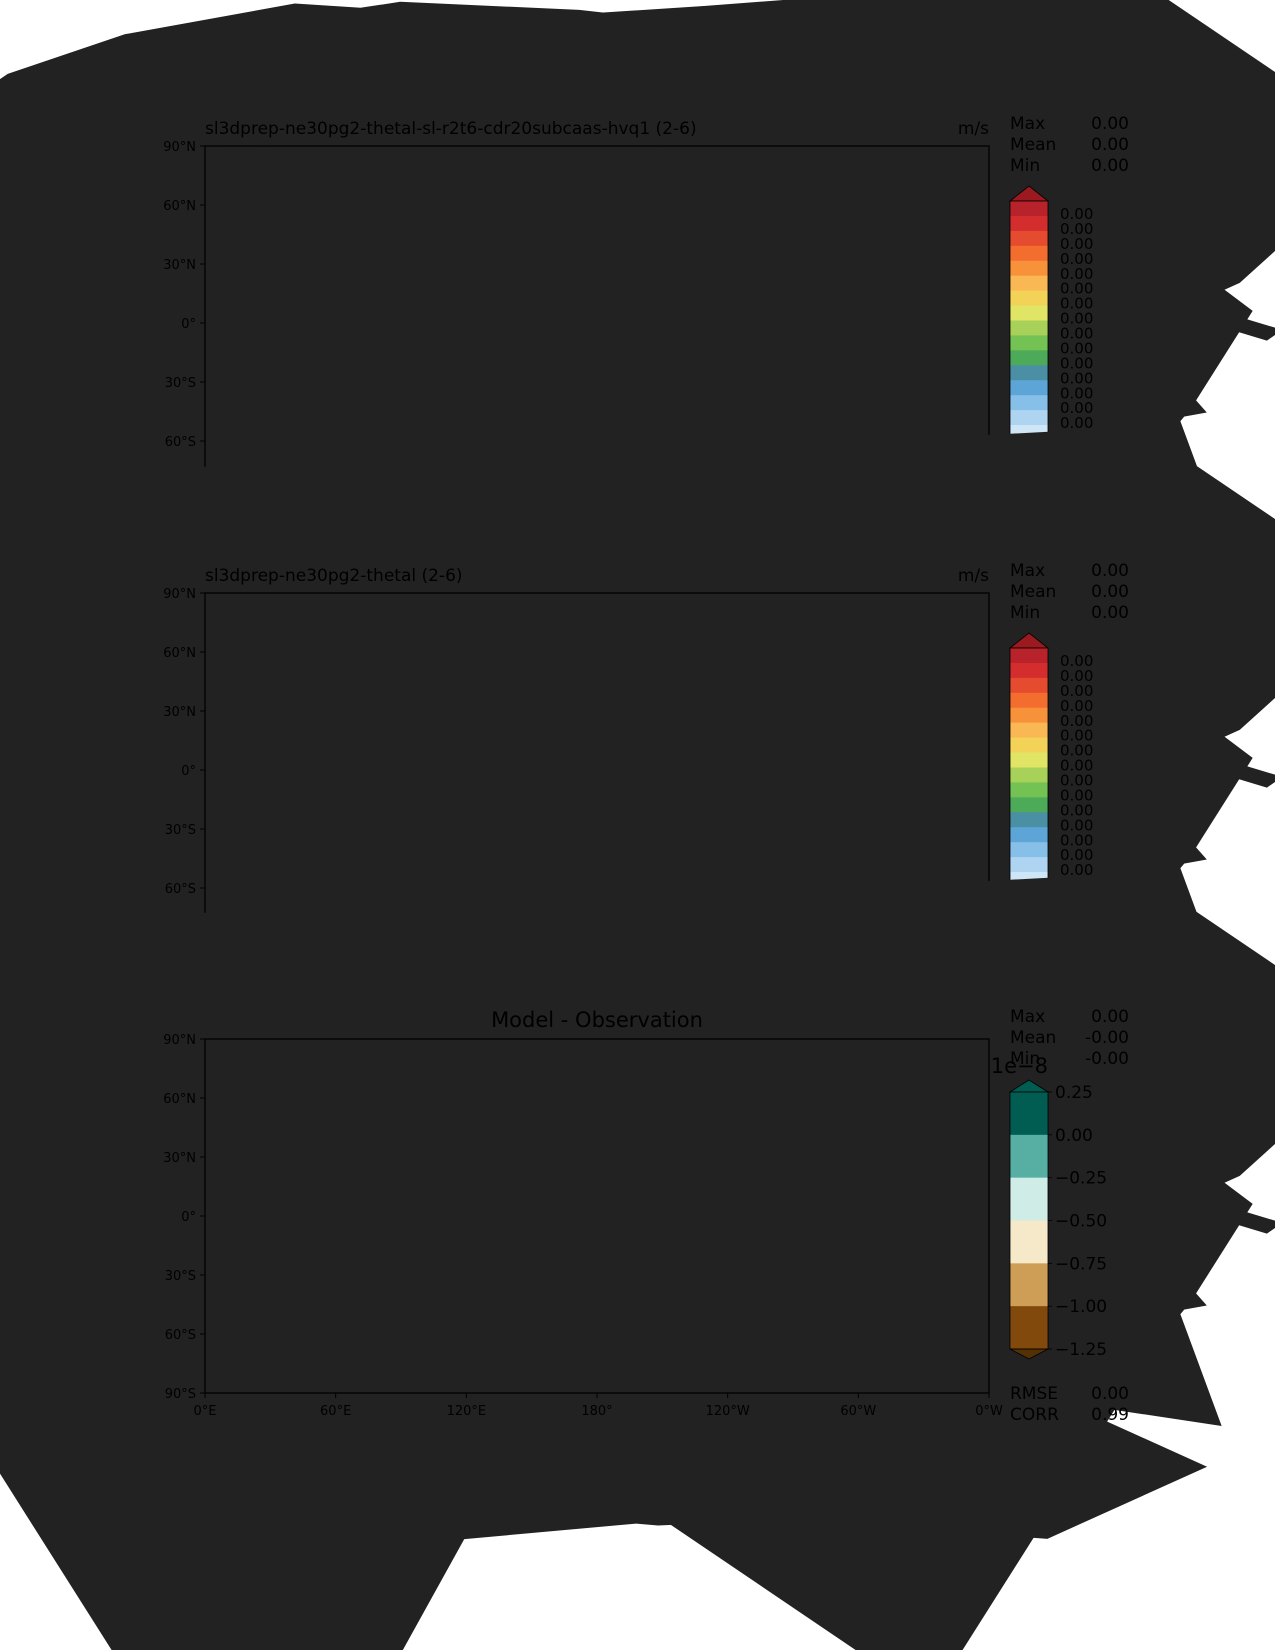 Image resolution: width=1275 pixels, height=1650 pixels. I want to click on x-tick-label: 180°, so click(596, 1411).